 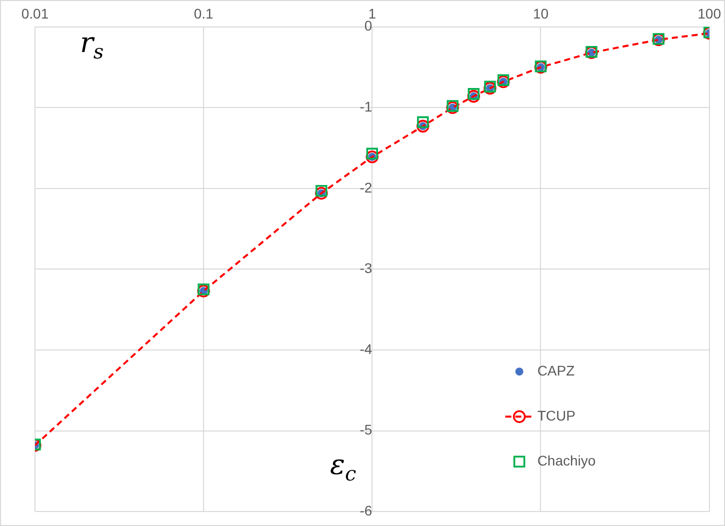 What do you see at coordinates (35, 13) in the screenshot?
I see `x-tick-label: 0.01` at bounding box center [35, 13].